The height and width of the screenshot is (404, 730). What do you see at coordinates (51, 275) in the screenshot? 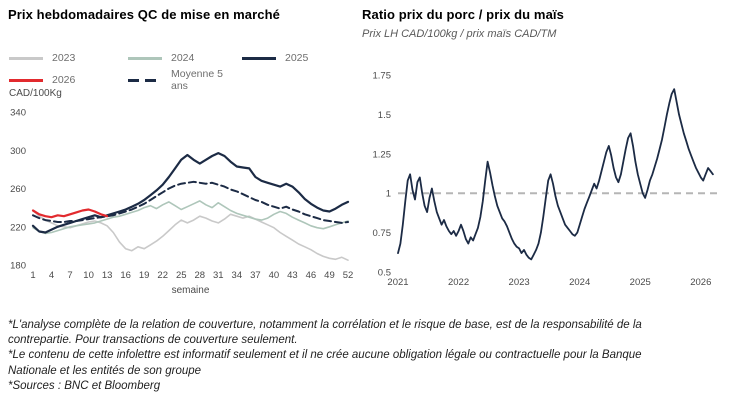
I see `svg-text: 4` at bounding box center [51, 275].